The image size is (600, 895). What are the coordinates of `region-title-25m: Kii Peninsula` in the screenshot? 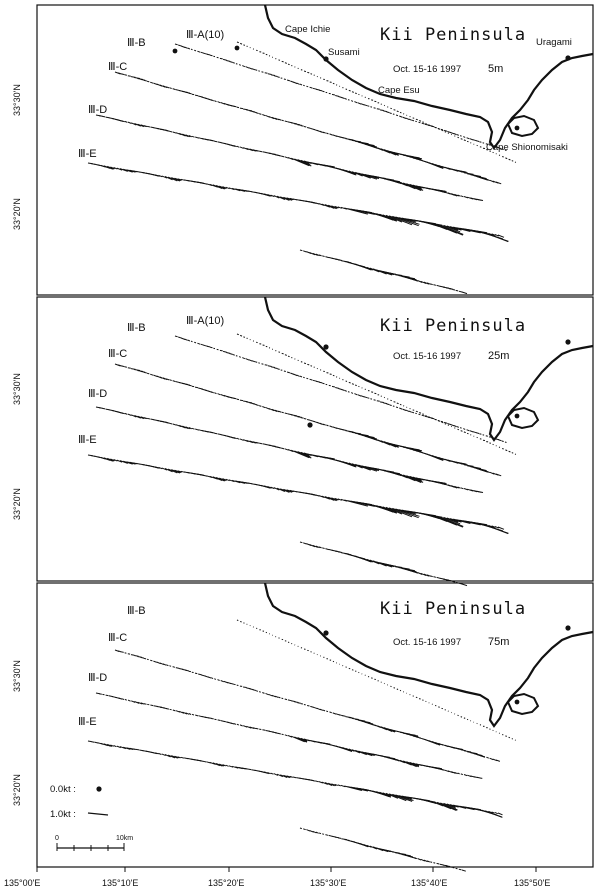 It's located at (453, 326).